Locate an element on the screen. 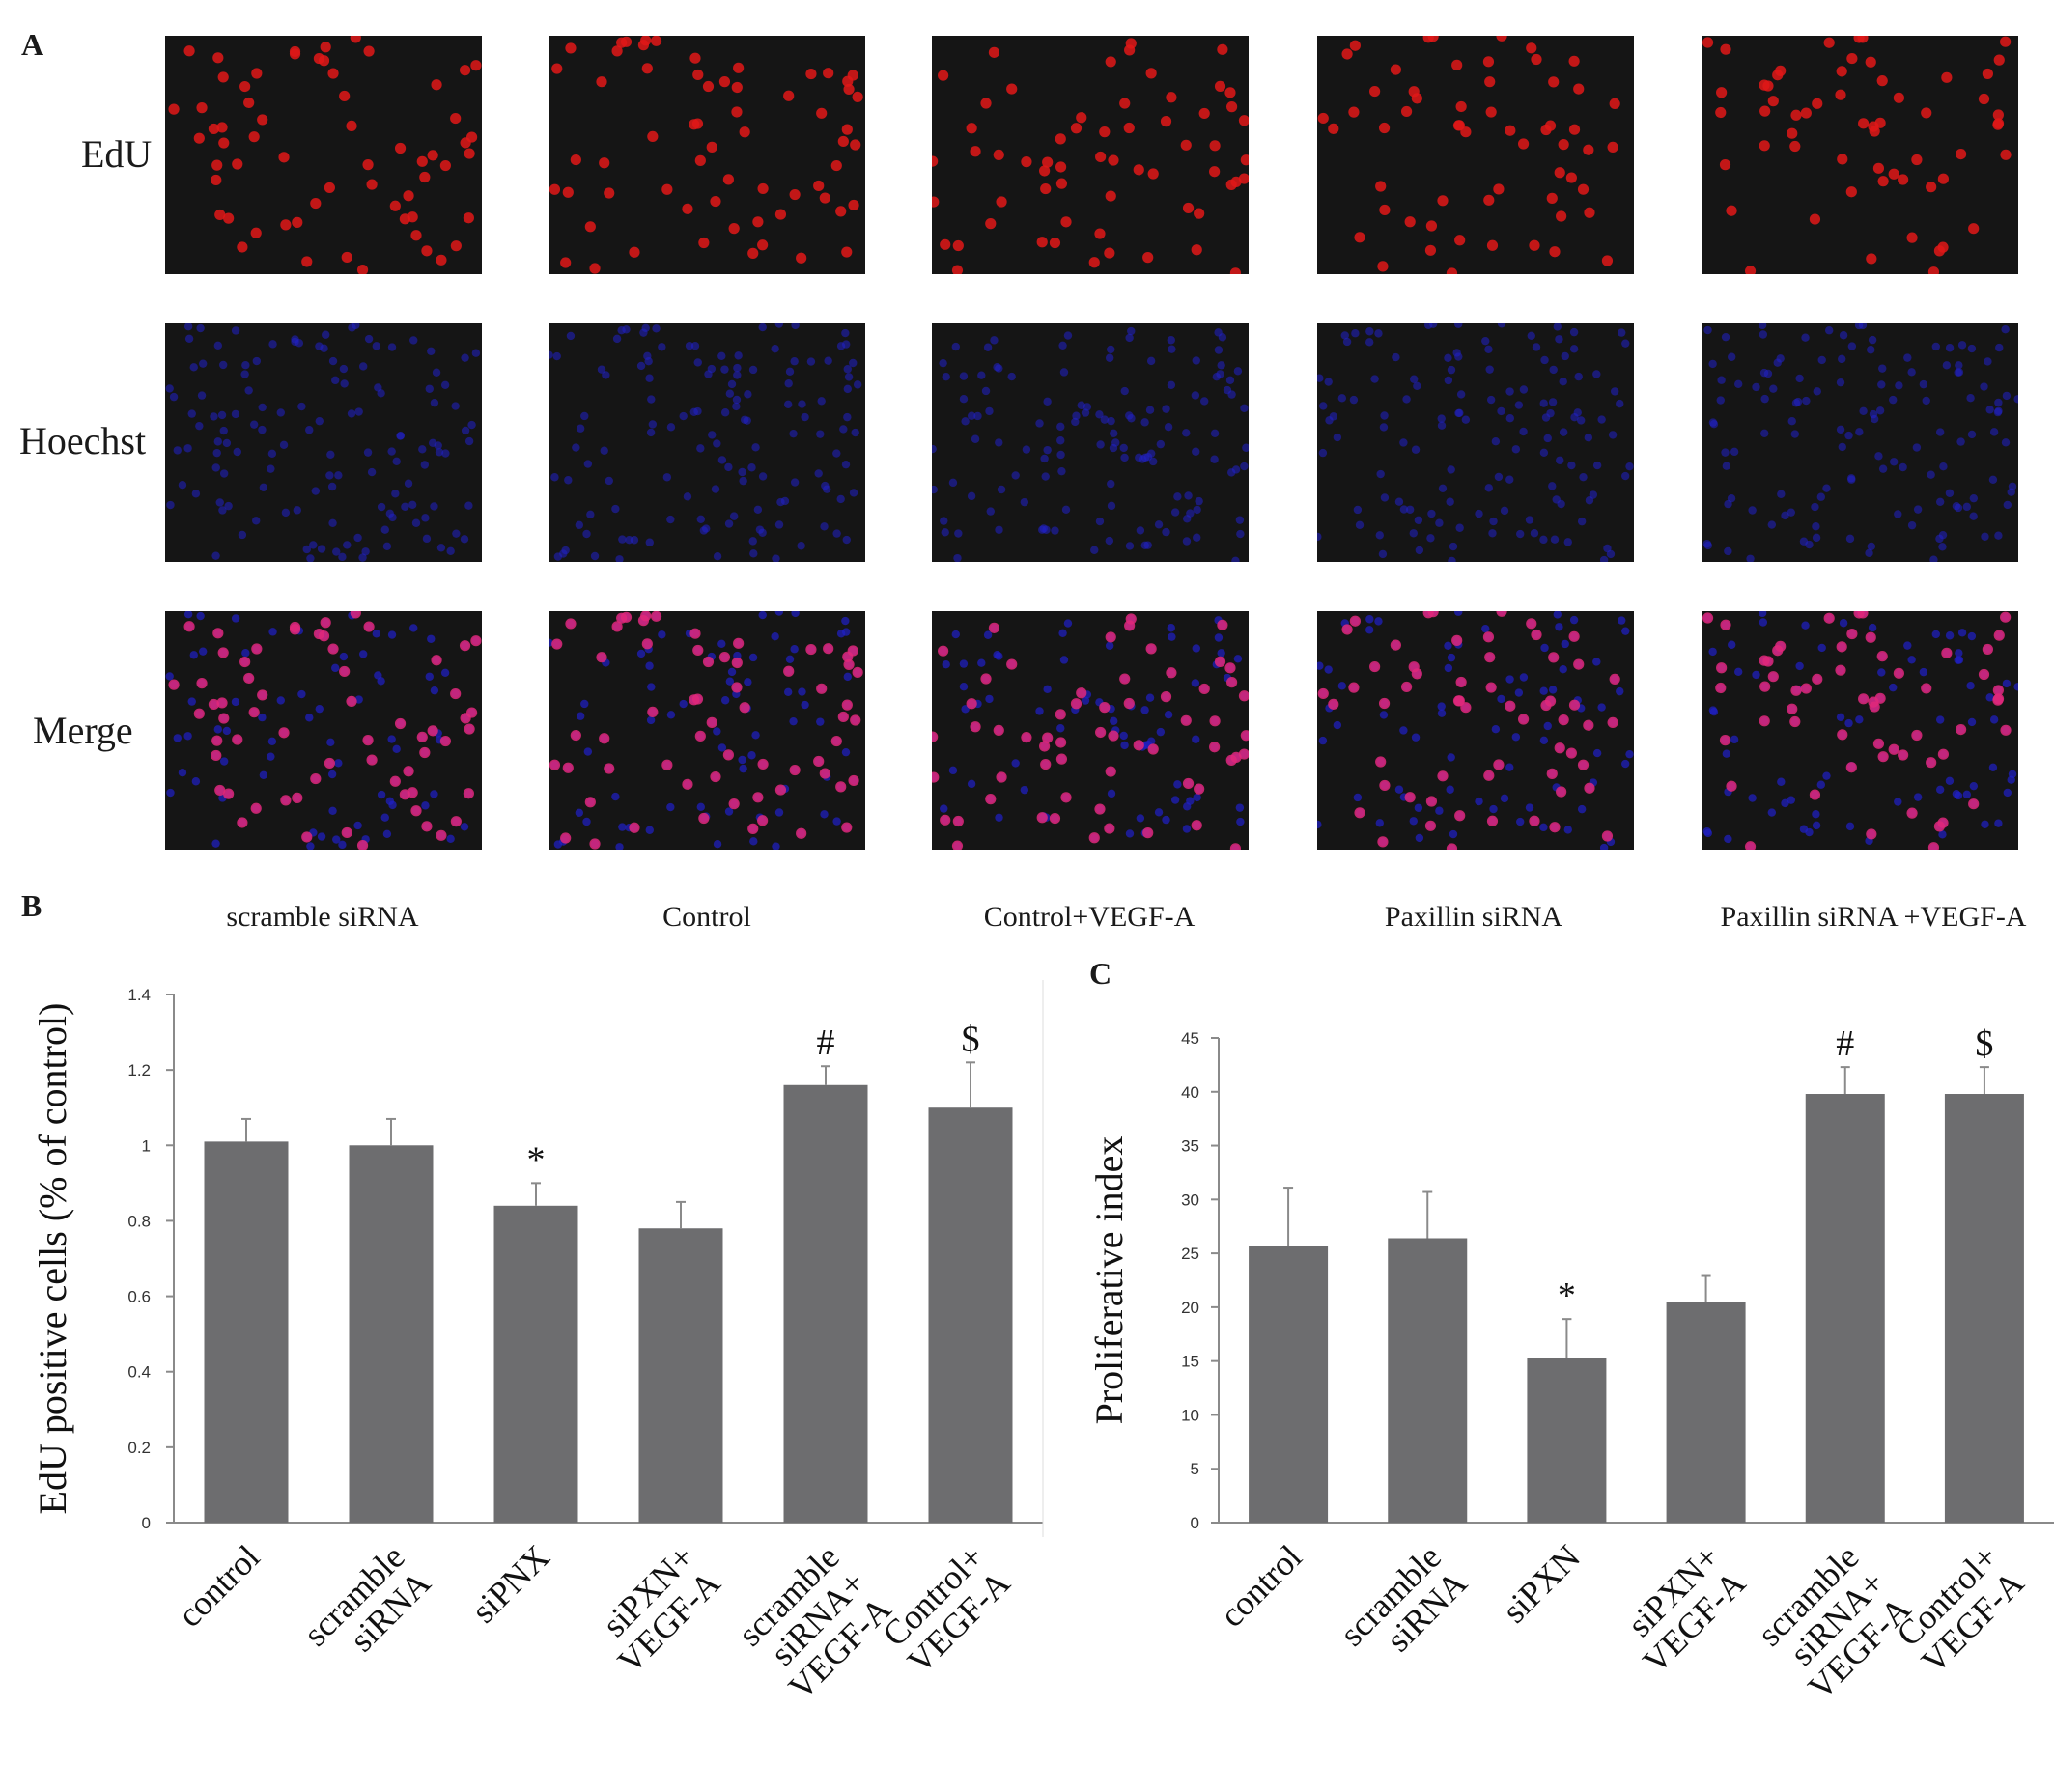 The height and width of the screenshot is (1792, 2054). chart-c-category-label: siPXN is located at coordinates (1541, 1584).